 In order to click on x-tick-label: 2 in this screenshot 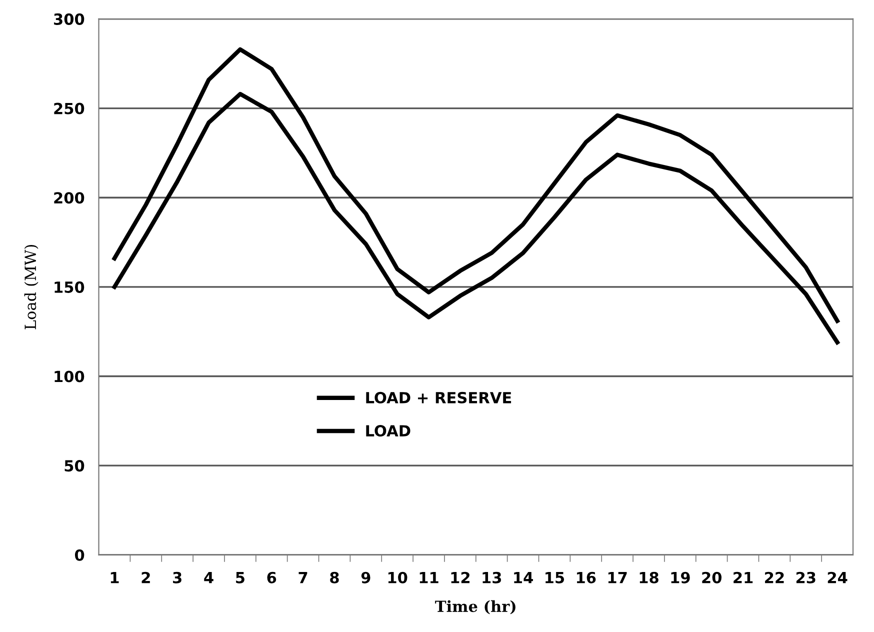, I will do `click(146, 578)`.